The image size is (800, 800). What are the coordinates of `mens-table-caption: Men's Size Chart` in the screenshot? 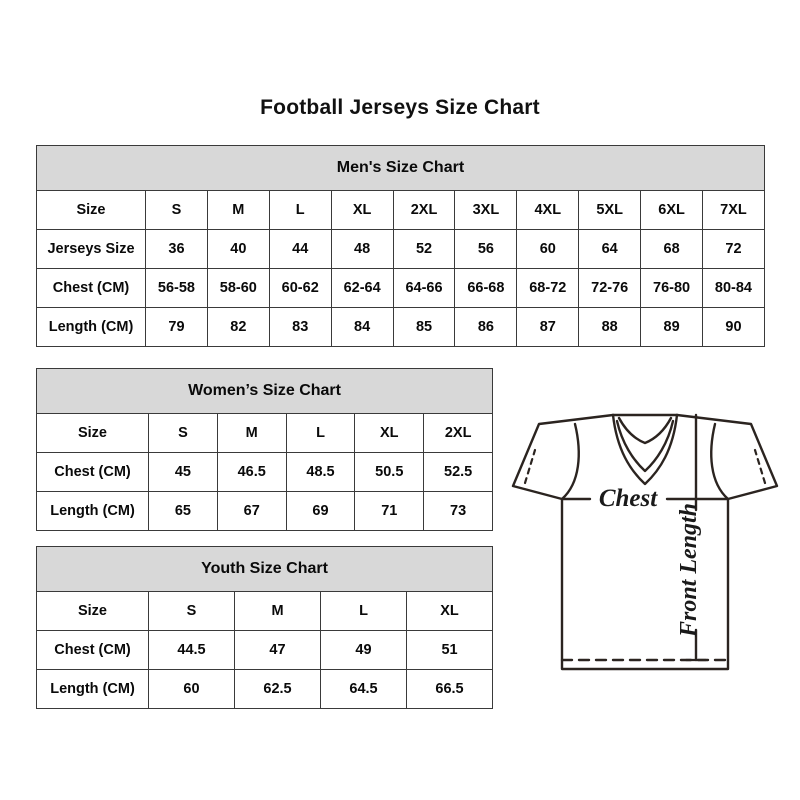 It's located at (400, 168).